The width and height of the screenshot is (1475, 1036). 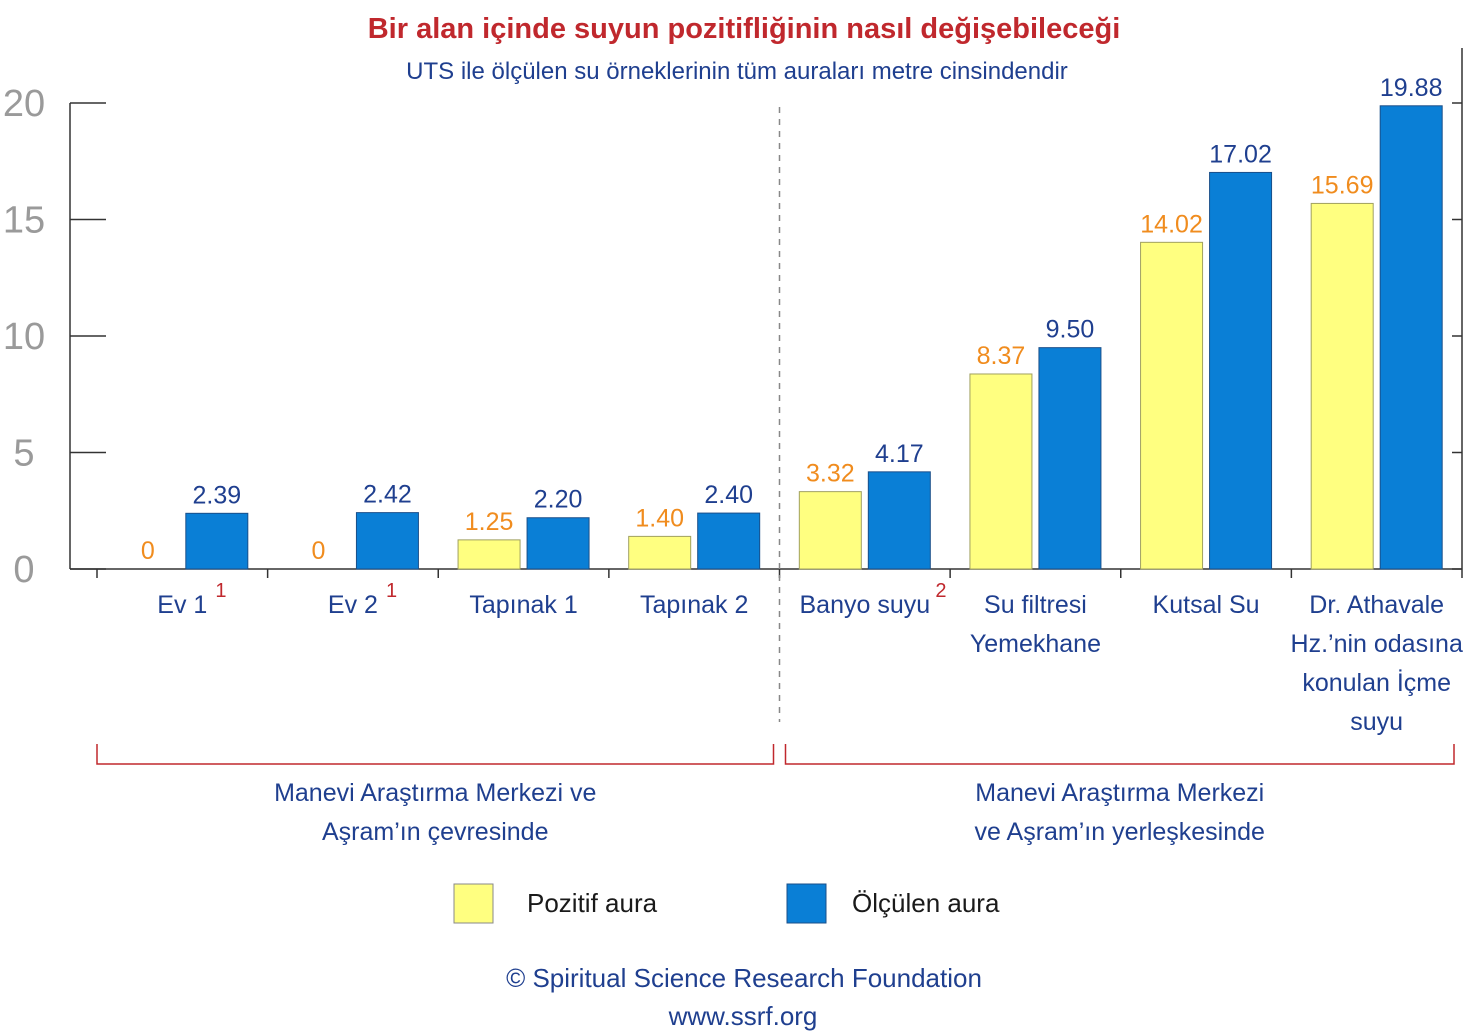 I want to click on data-label-measured: 2.39, so click(x=216, y=495).